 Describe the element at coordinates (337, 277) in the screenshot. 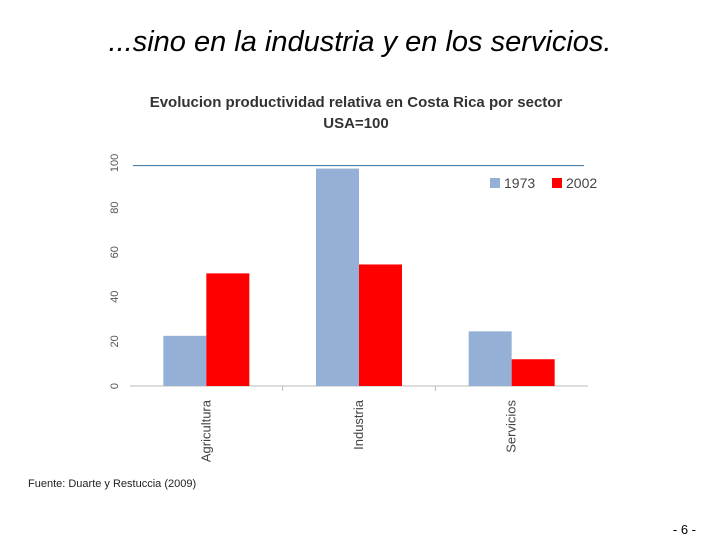

I see `bar-industria-1973` at that location.